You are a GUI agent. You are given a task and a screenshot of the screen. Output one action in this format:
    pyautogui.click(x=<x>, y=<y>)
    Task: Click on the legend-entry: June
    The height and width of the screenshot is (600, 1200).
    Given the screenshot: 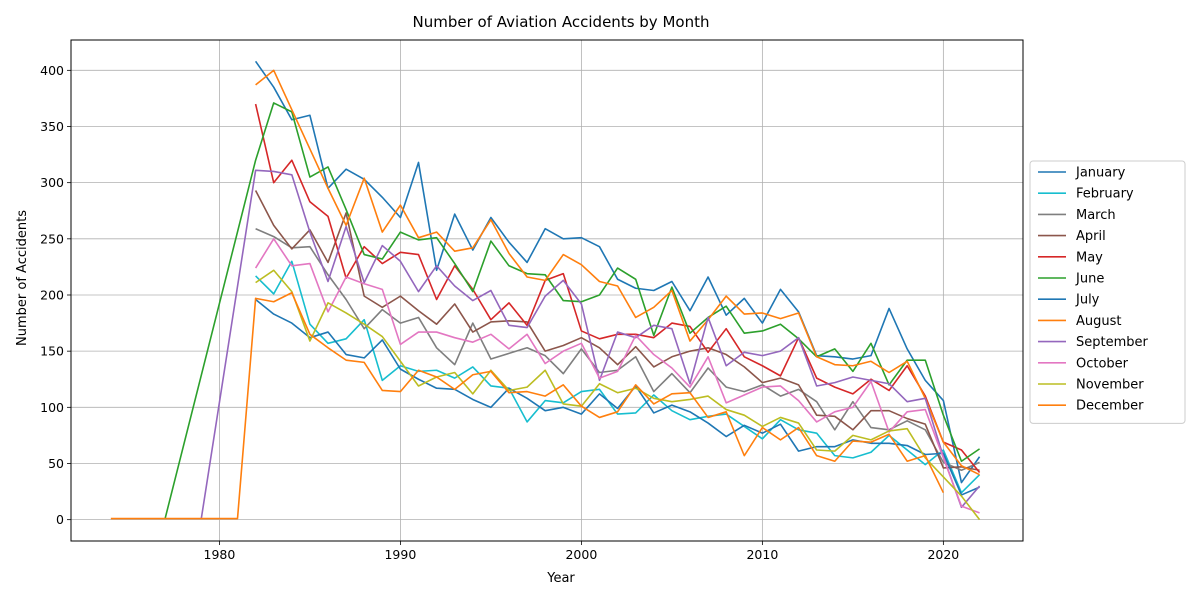 What is the action you would take?
    pyautogui.click(x=1089, y=279)
    